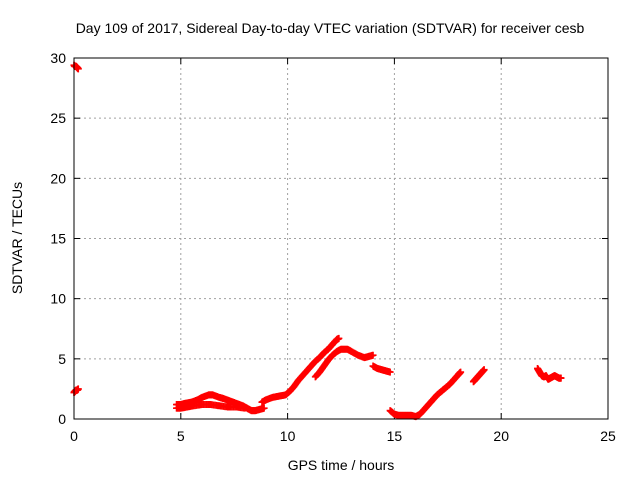 The width and height of the screenshot is (640, 480). Describe the element at coordinates (211, 406) in the screenshot. I see `series-seg-morning-b` at that location.